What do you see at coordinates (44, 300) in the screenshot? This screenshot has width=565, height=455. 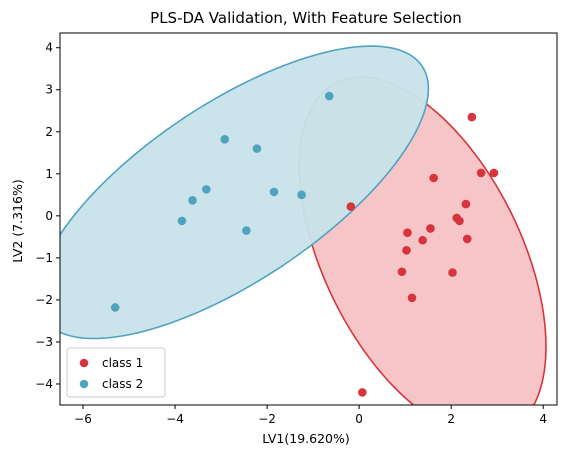 I see `y-tick-label: −2` at bounding box center [44, 300].